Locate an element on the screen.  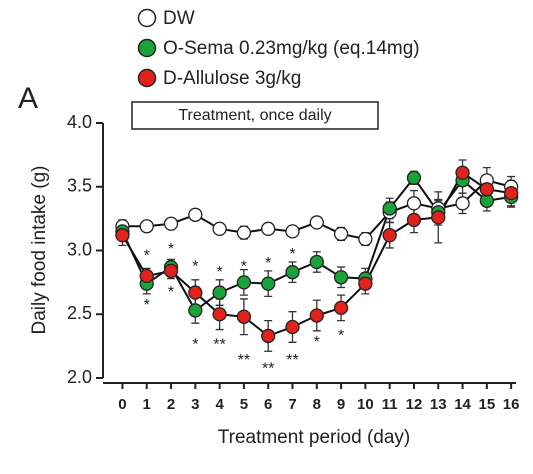
legend-label: DW is located at coordinates (179, 18).